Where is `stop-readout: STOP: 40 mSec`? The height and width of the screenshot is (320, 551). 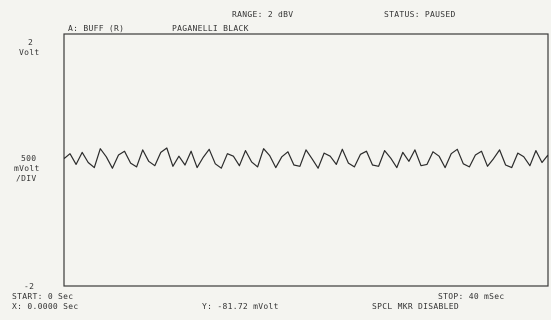 stop-readout: STOP: 40 mSec is located at coordinates (471, 296).